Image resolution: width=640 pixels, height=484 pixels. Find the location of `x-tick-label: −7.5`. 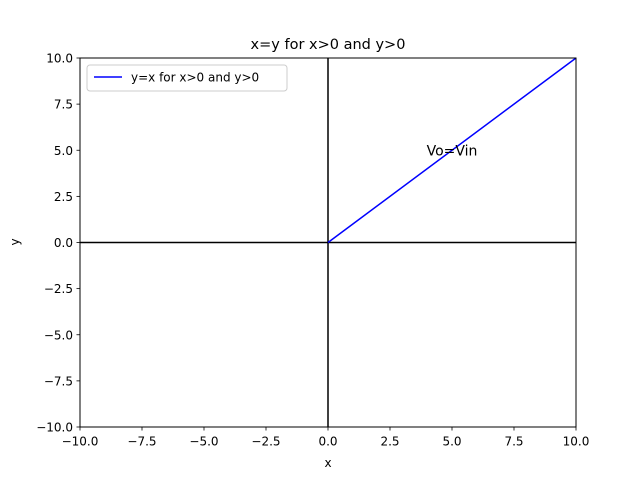

x-tick-label: −7.5 is located at coordinates (141, 442).